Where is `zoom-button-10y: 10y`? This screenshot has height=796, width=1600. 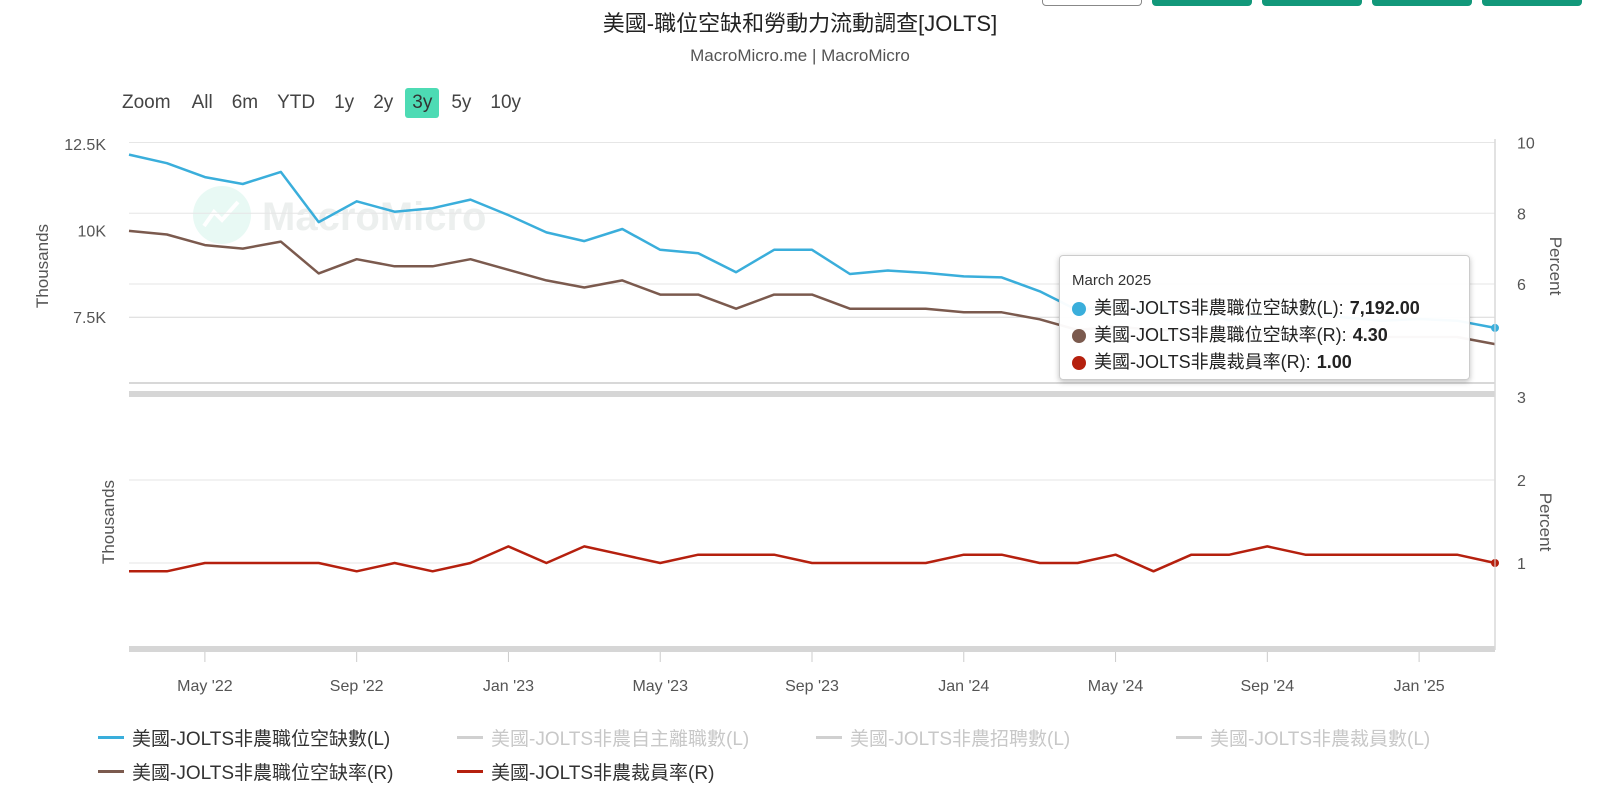
zoom-button-10y: 10y is located at coordinates (506, 102).